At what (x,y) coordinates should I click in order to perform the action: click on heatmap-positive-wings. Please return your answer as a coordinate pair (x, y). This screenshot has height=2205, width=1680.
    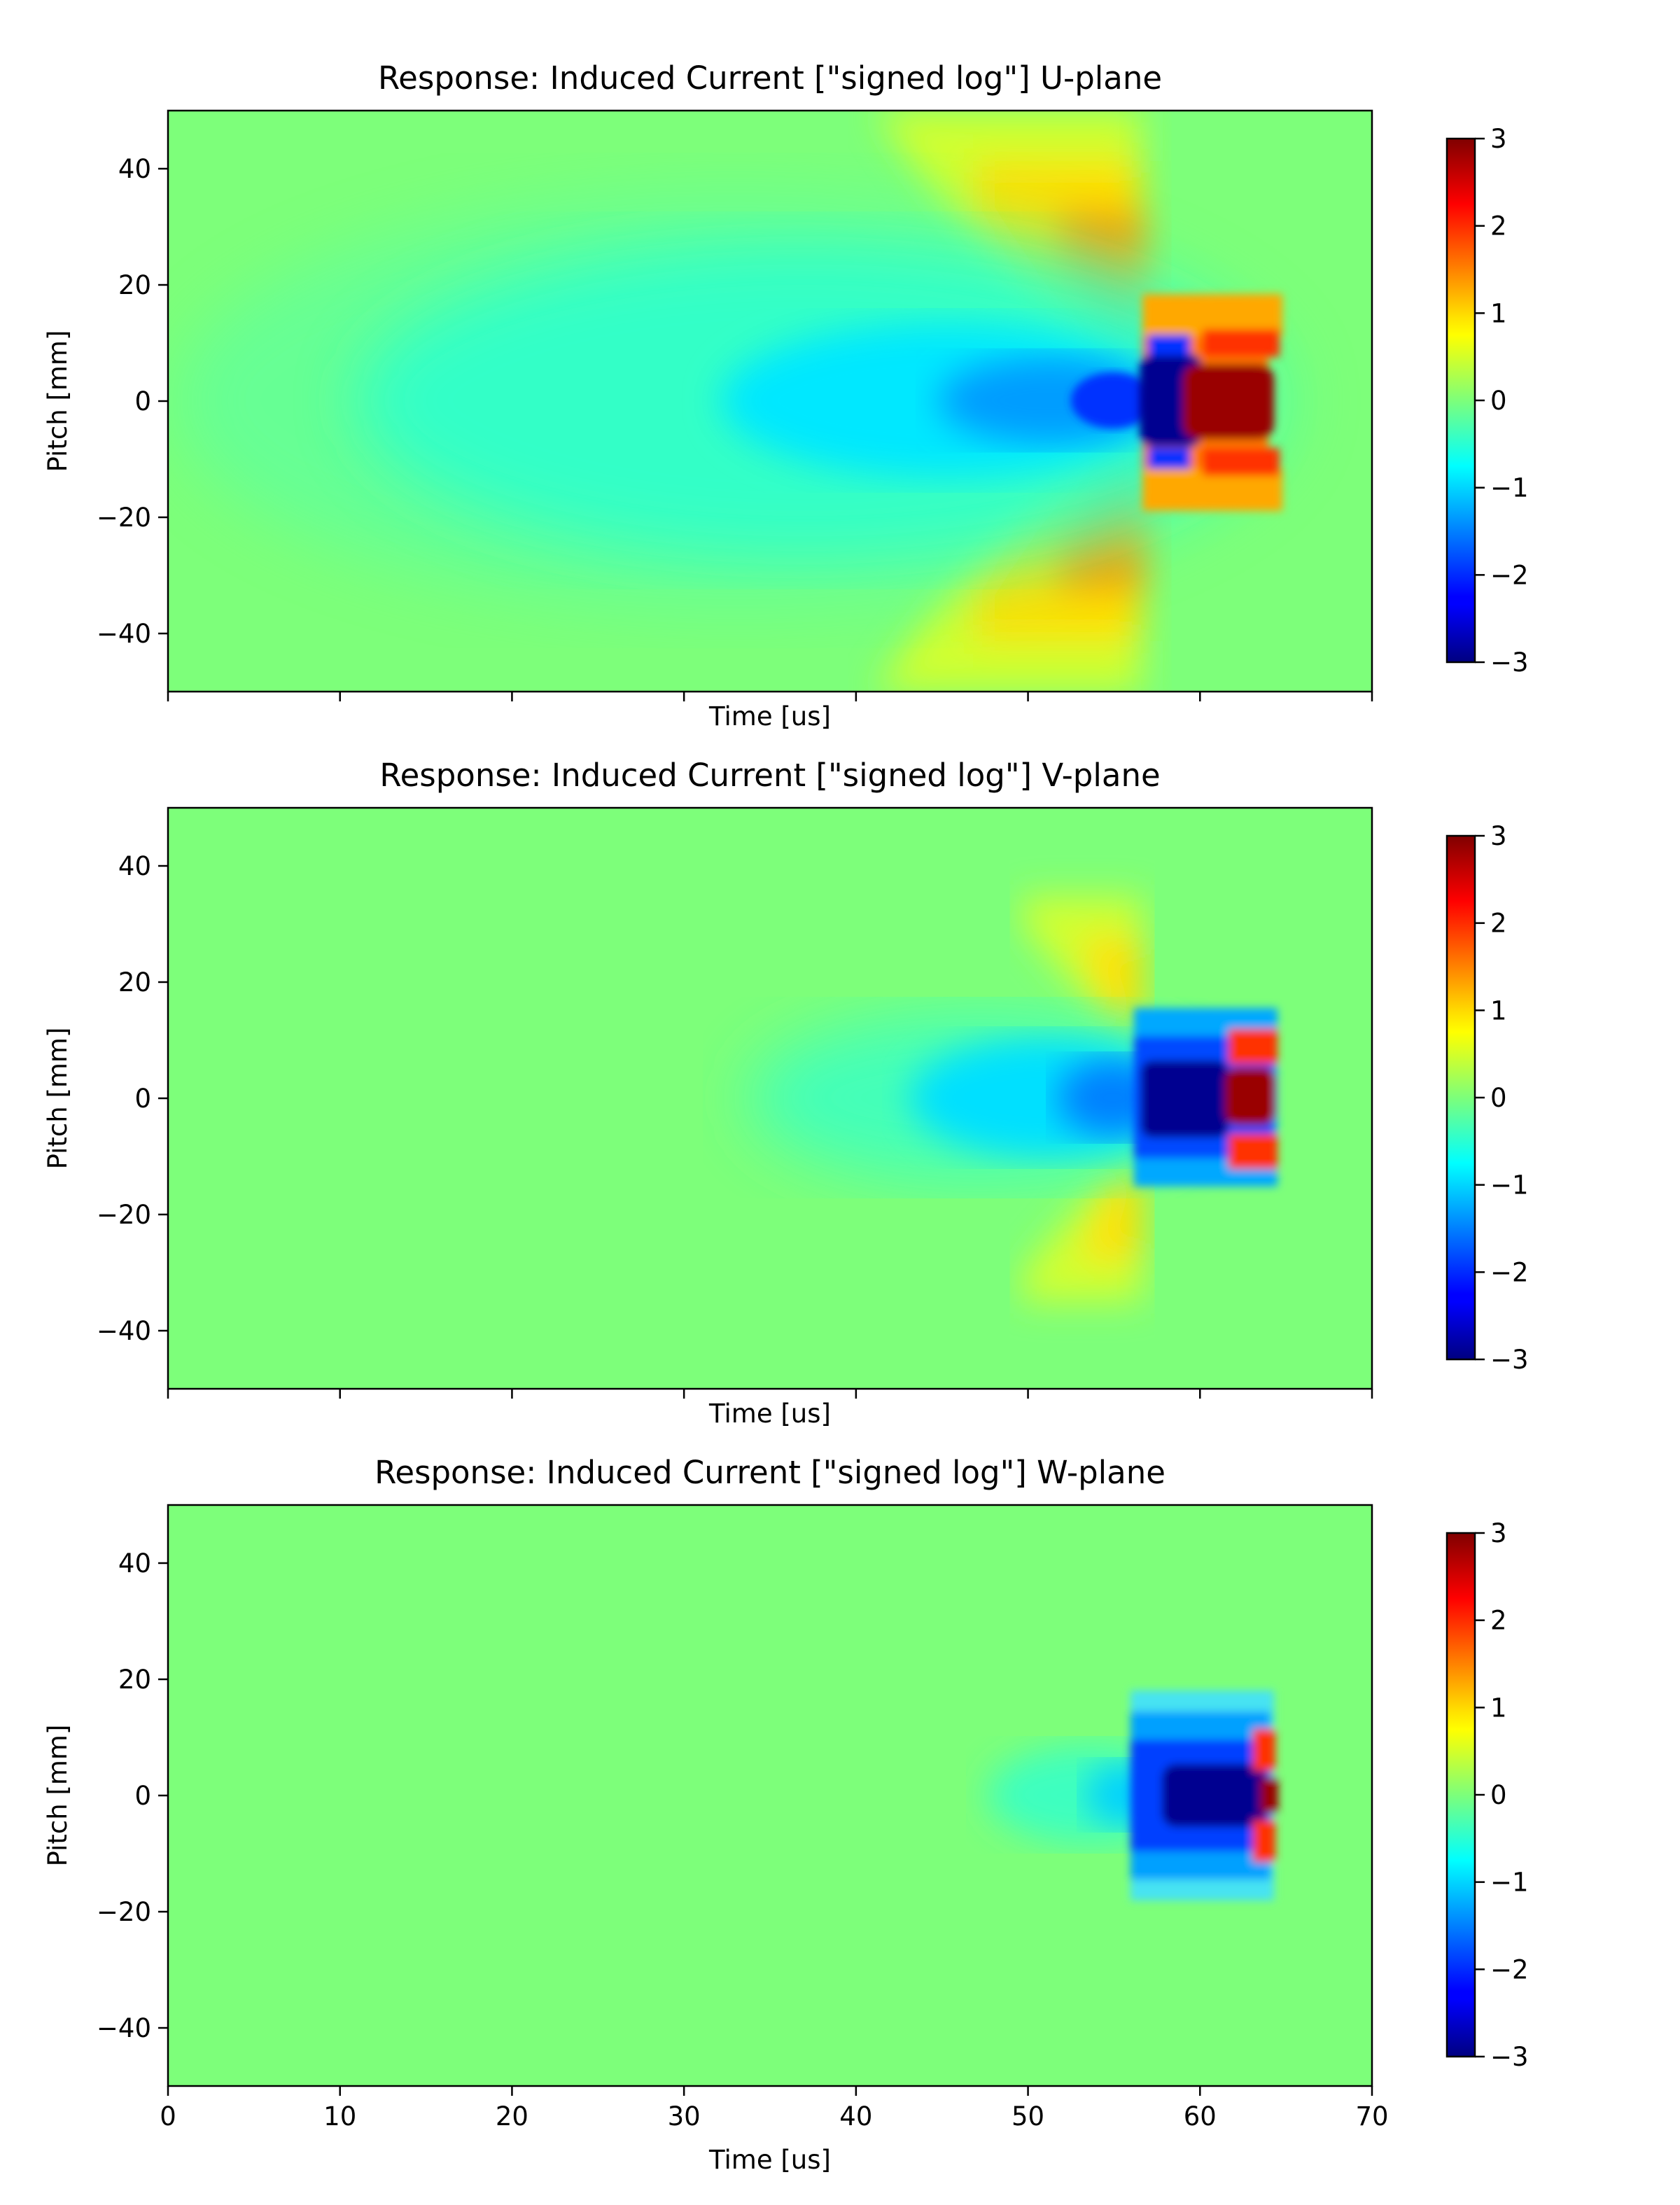
    Looking at the image, I should click on (1082, 1099).